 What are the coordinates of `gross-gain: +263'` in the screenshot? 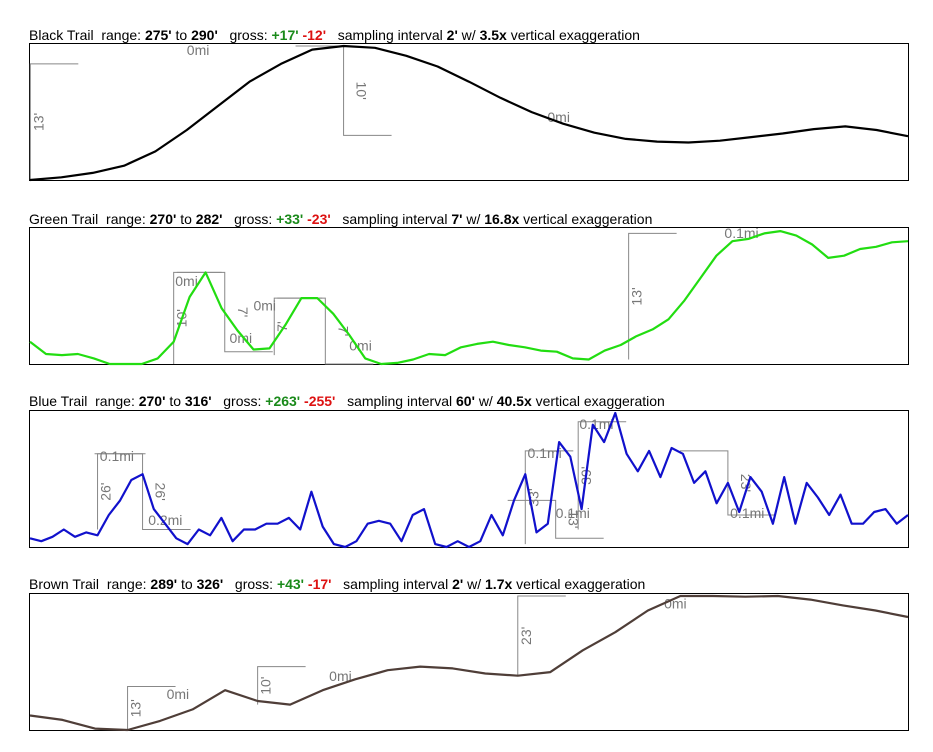 It's located at (283, 401).